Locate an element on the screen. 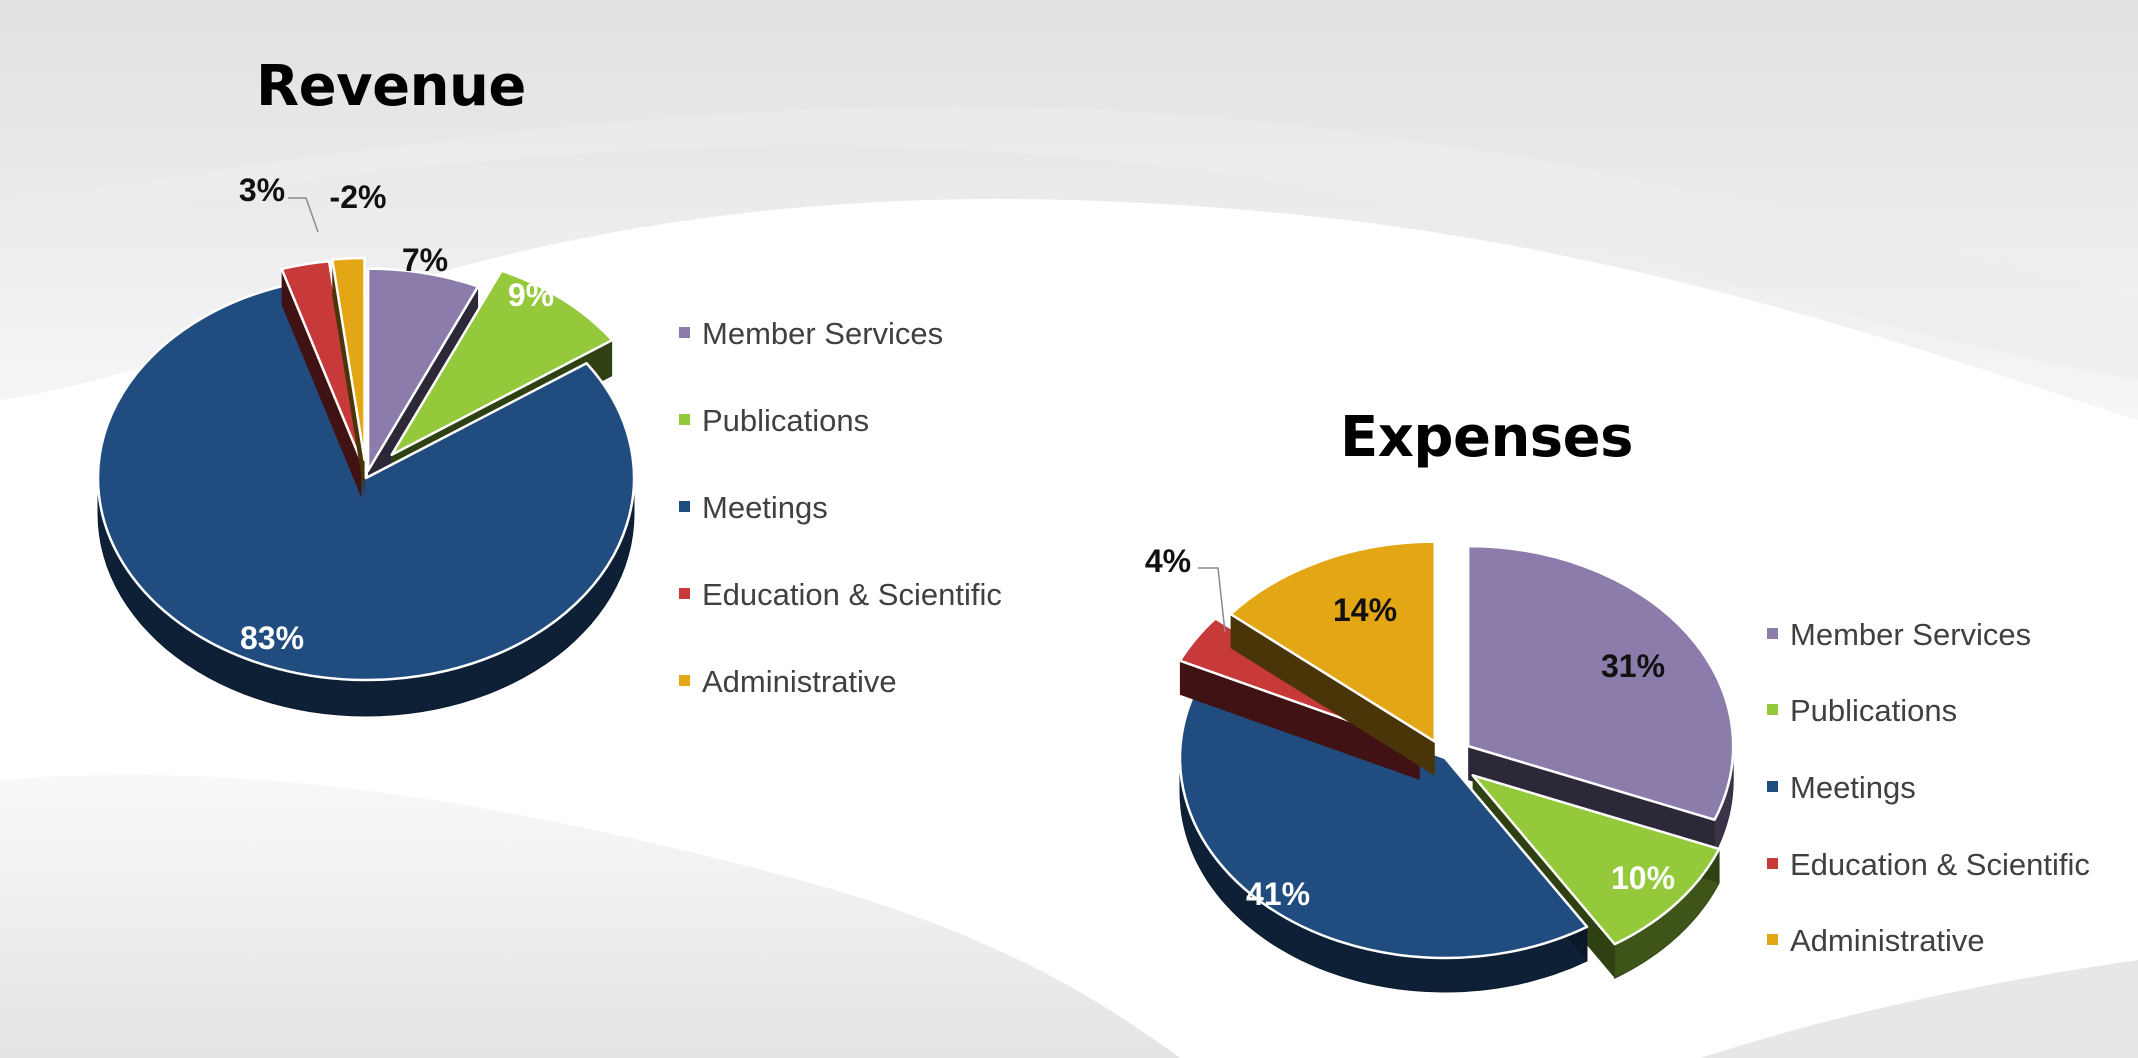 The image size is (2138, 1058). data-label-publications: 10% is located at coordinates (1643, 878).